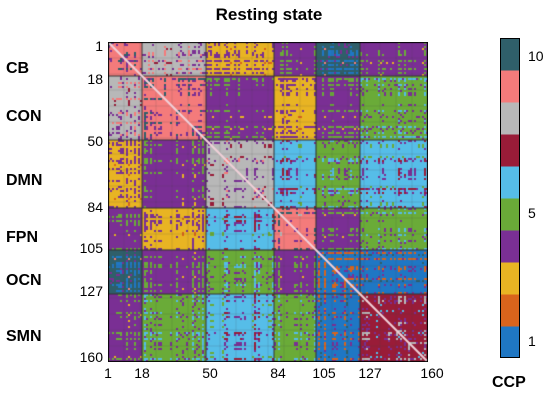 This screenshot has height=402, width=550. I want to click on x-tick-label: 160, so click(432, 373).